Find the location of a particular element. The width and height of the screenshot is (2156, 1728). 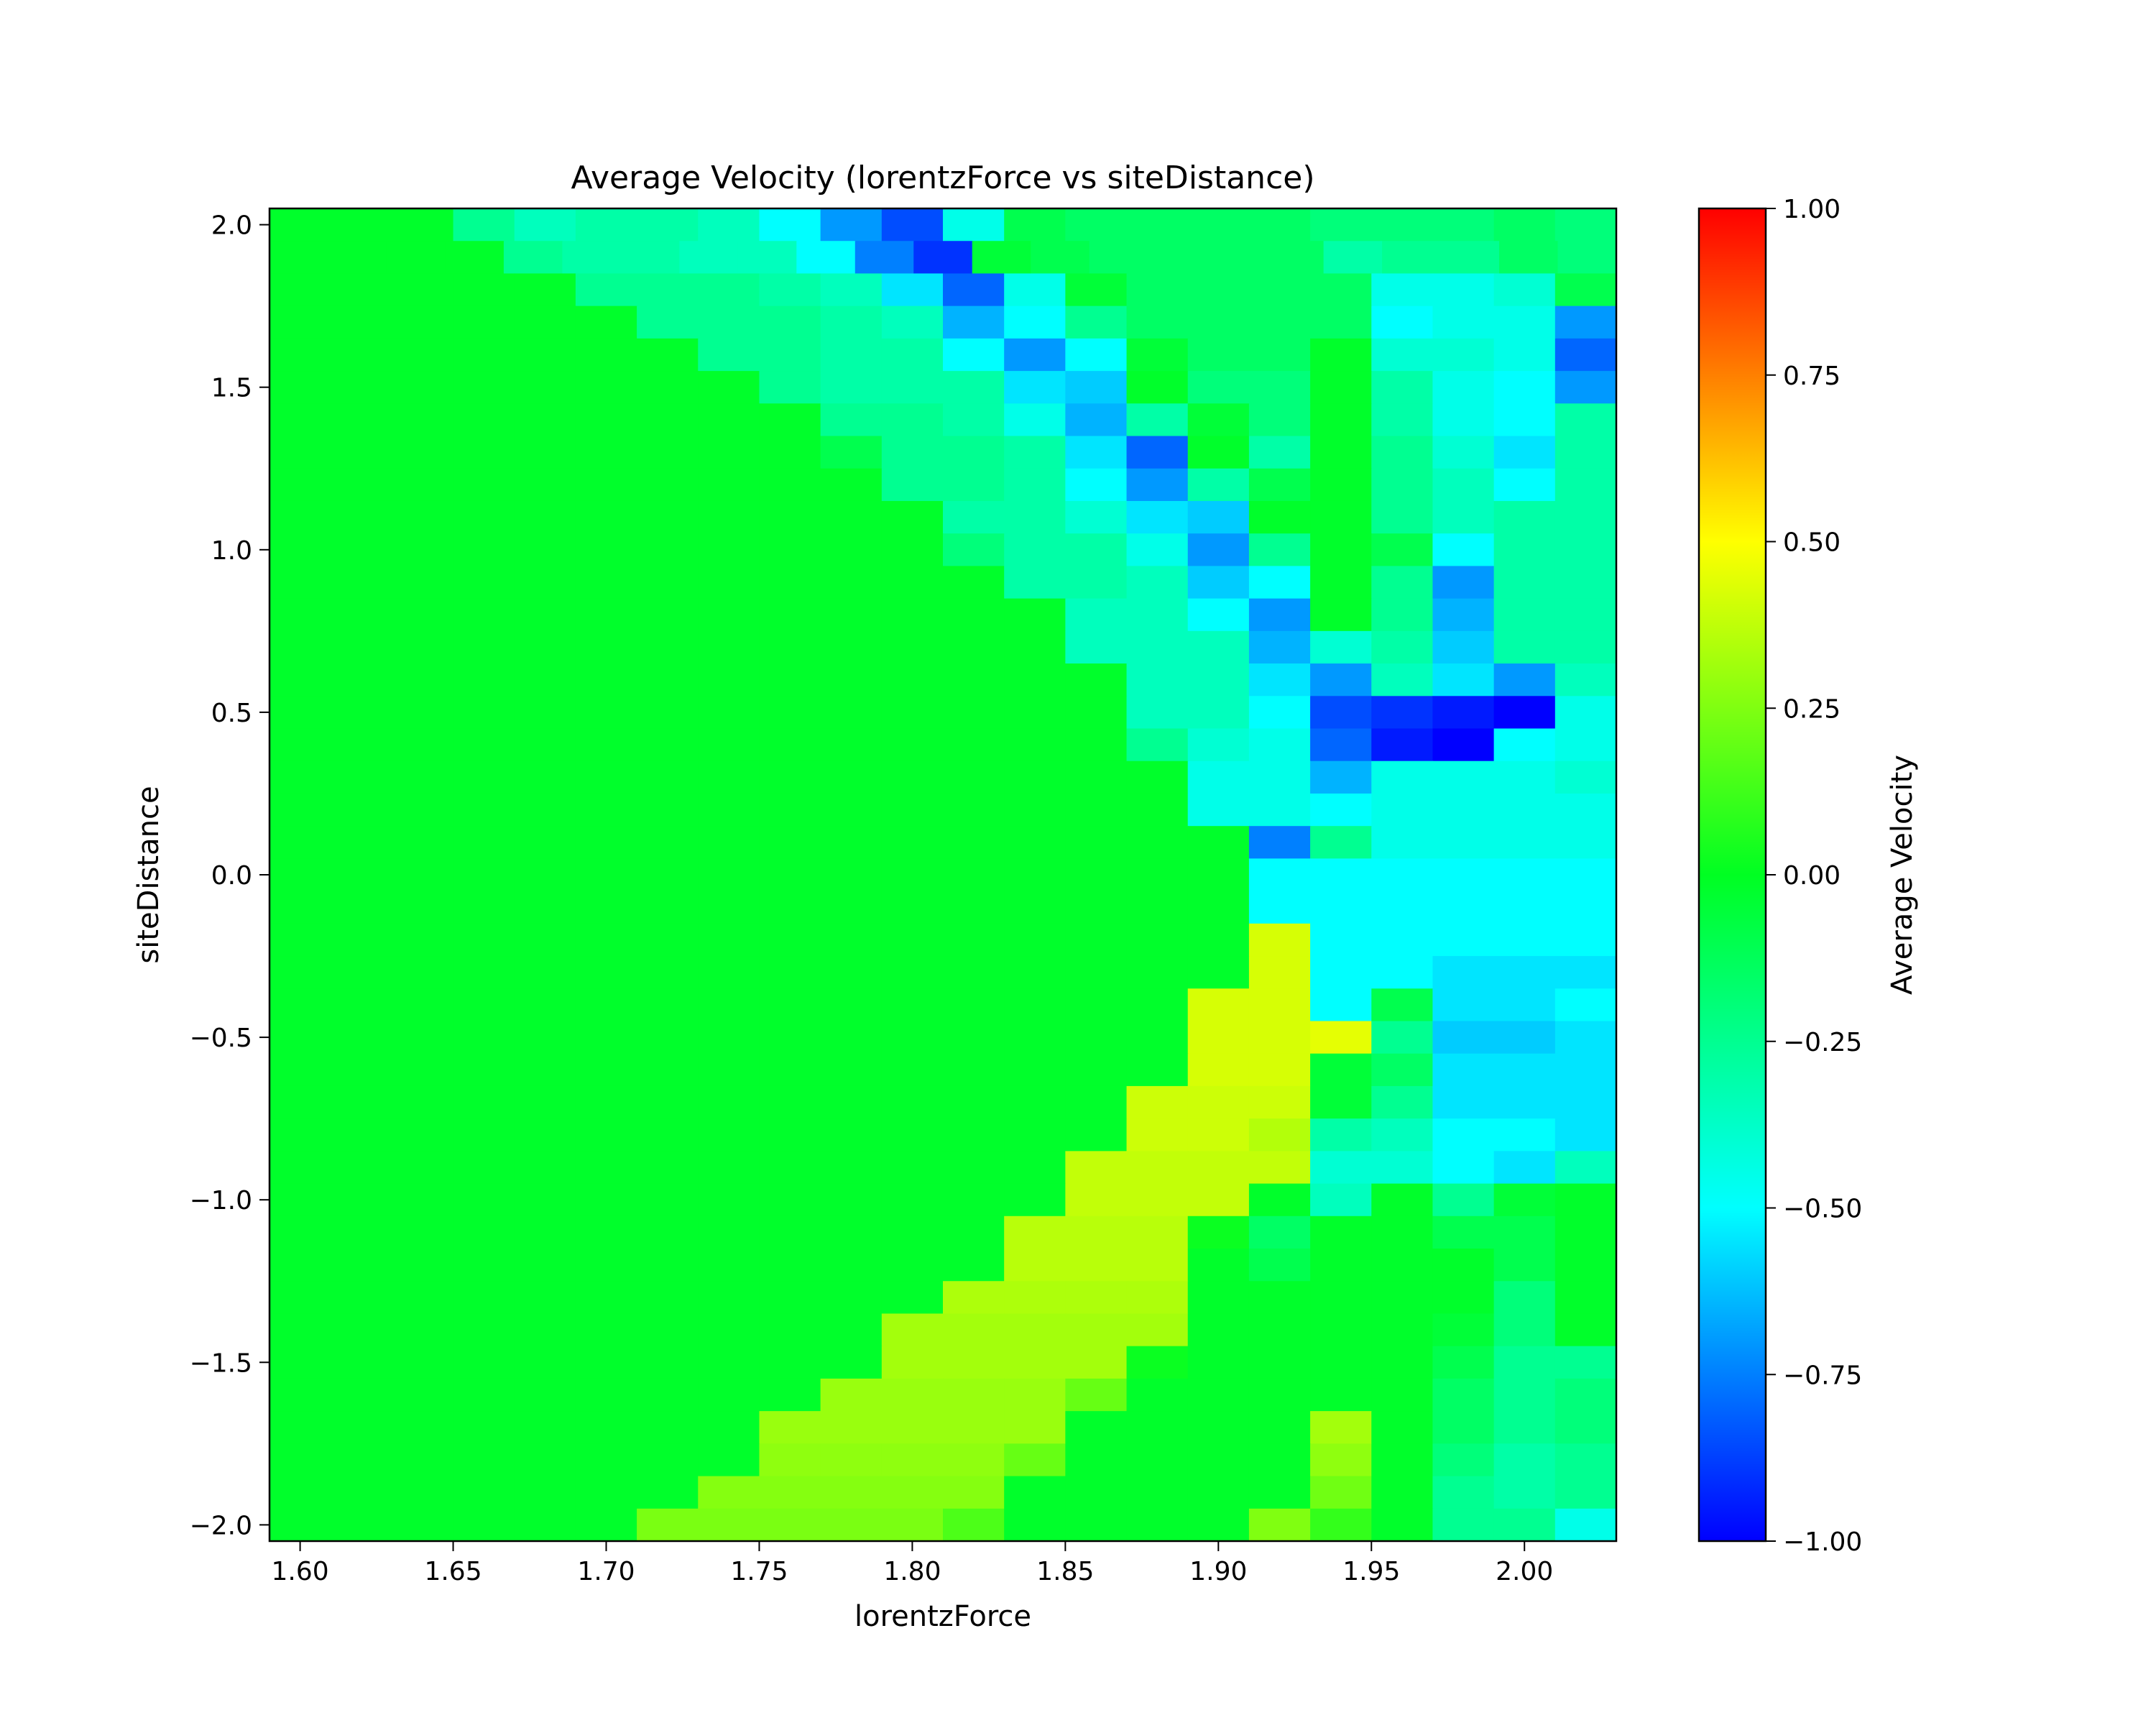

y-tick-label: 1.5 is located at coordinates (232, 389).